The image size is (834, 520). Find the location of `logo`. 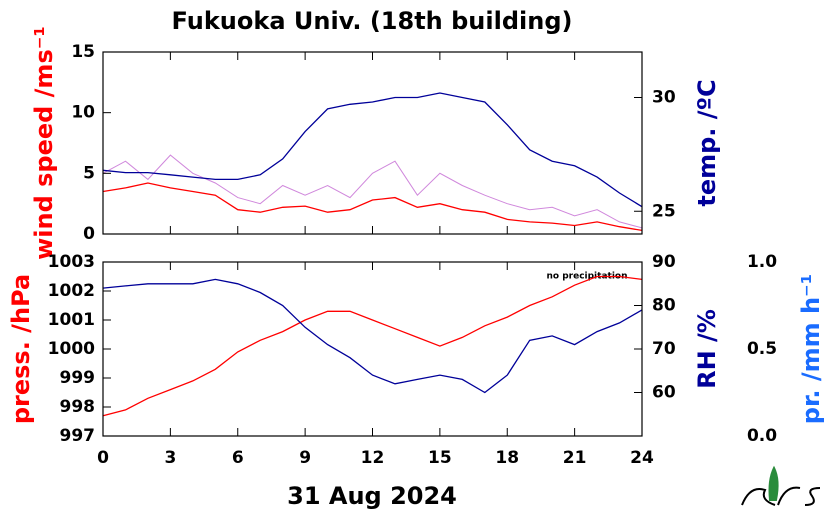

logo is located at coordinates (781, 485).